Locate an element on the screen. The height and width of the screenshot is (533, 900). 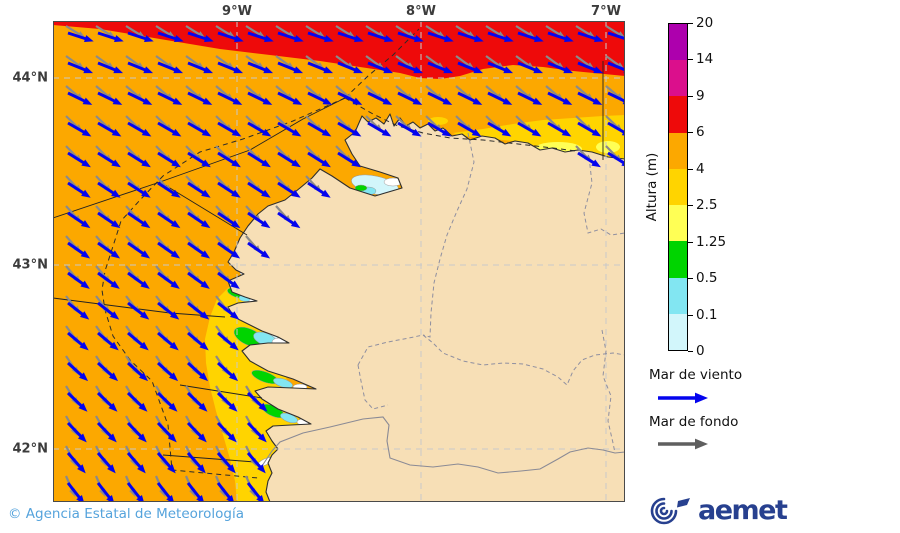
copyright-text: © Agencia Estatal de Meteorología is located at coordinates (126, 514).